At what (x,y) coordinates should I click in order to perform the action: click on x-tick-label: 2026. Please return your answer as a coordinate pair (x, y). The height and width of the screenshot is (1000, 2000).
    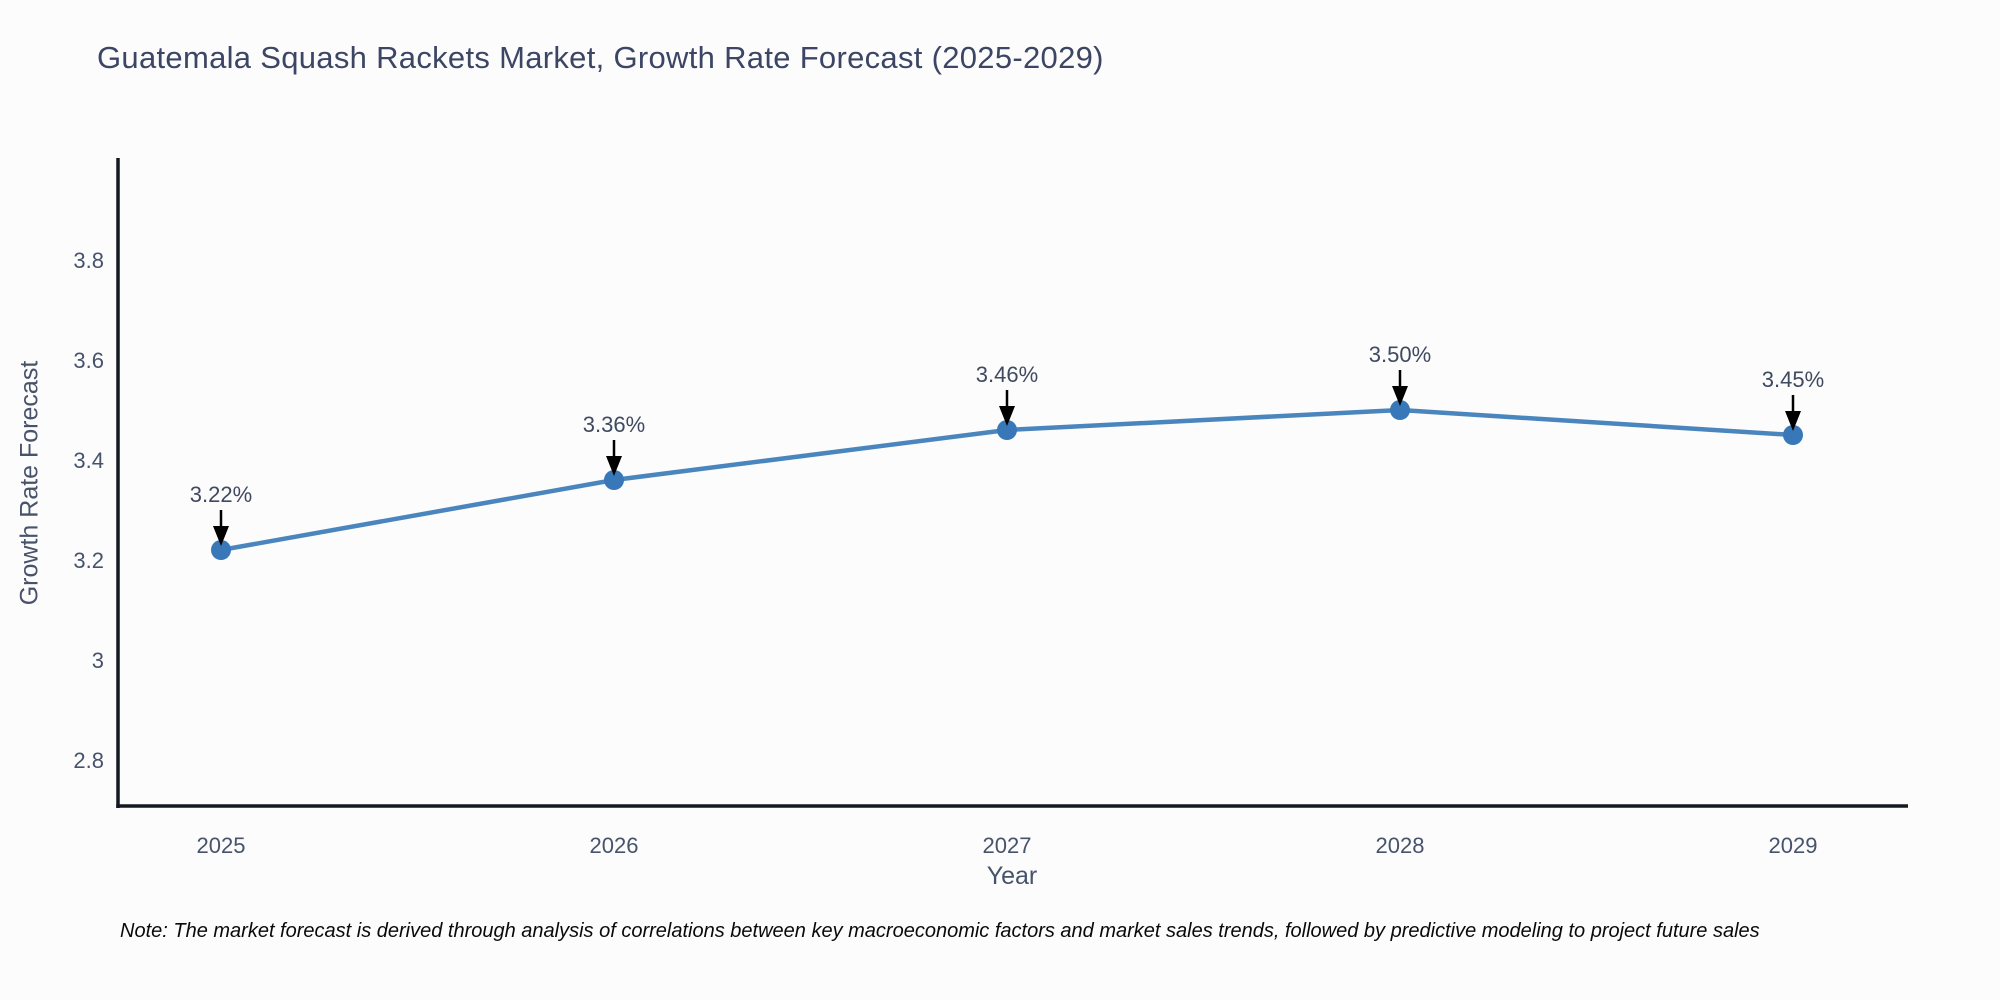
    Looking at the image, I should click on (614, 845).